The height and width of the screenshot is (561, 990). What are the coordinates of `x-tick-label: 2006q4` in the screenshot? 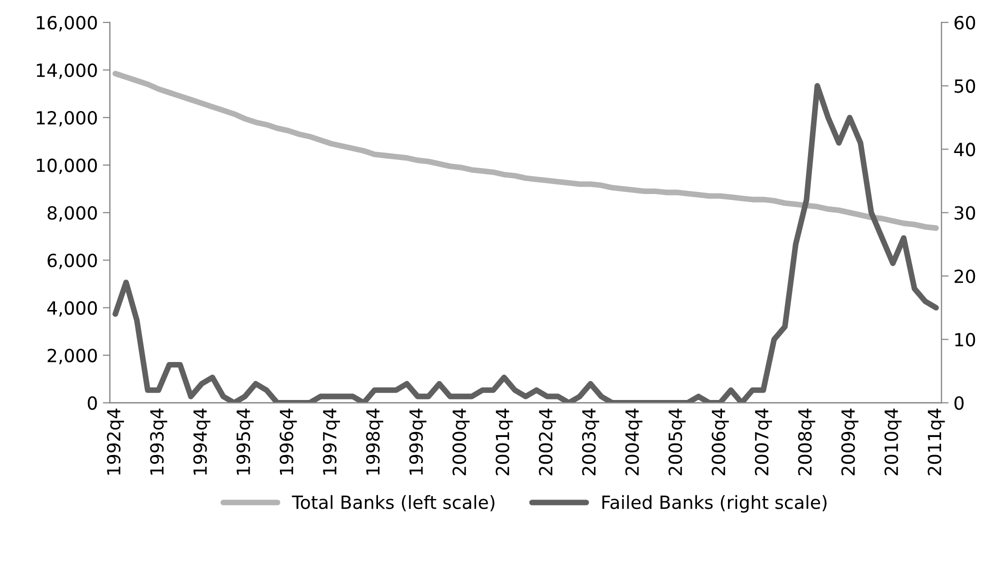 It's located at (720, 442).